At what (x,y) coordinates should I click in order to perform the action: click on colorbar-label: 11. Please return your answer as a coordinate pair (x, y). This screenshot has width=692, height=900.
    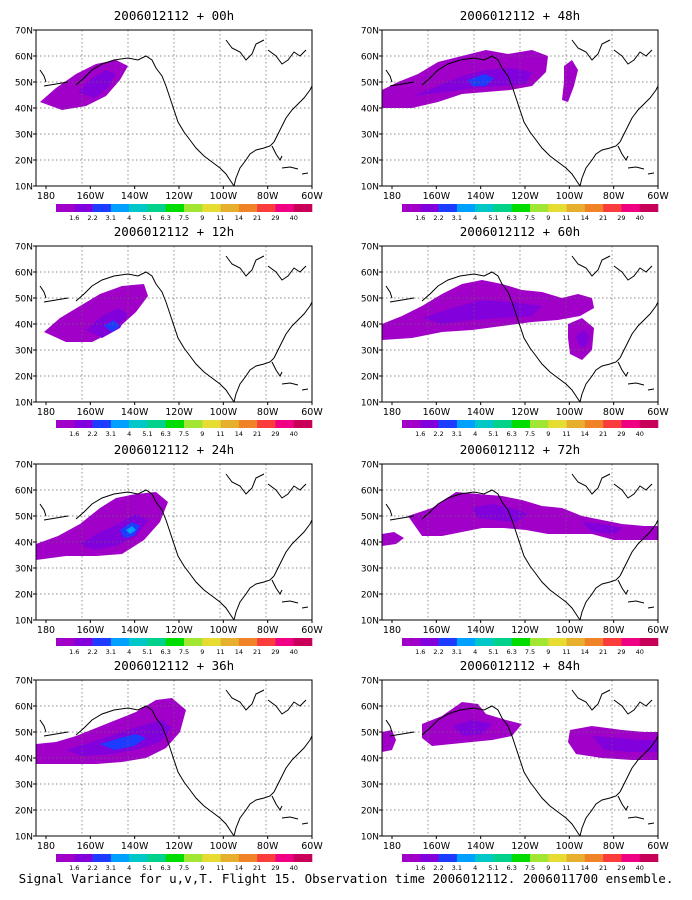
    Looking at the image, I should click on (220, 868).